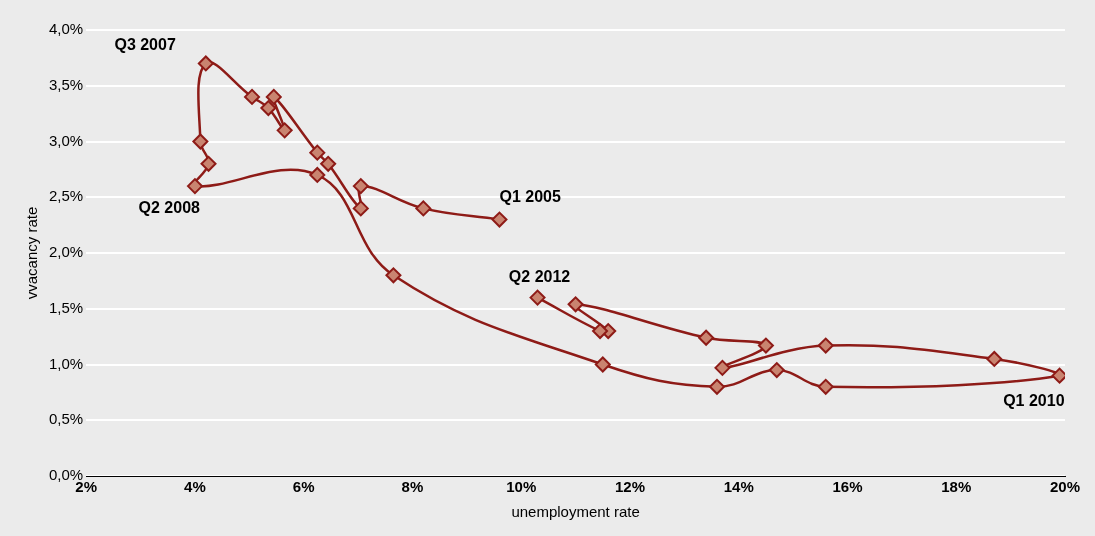  What do you see at coordinates (66, 29) in the screenshot?
I see `y-tick-label: 4,0%` at bounding box center [66, 29].